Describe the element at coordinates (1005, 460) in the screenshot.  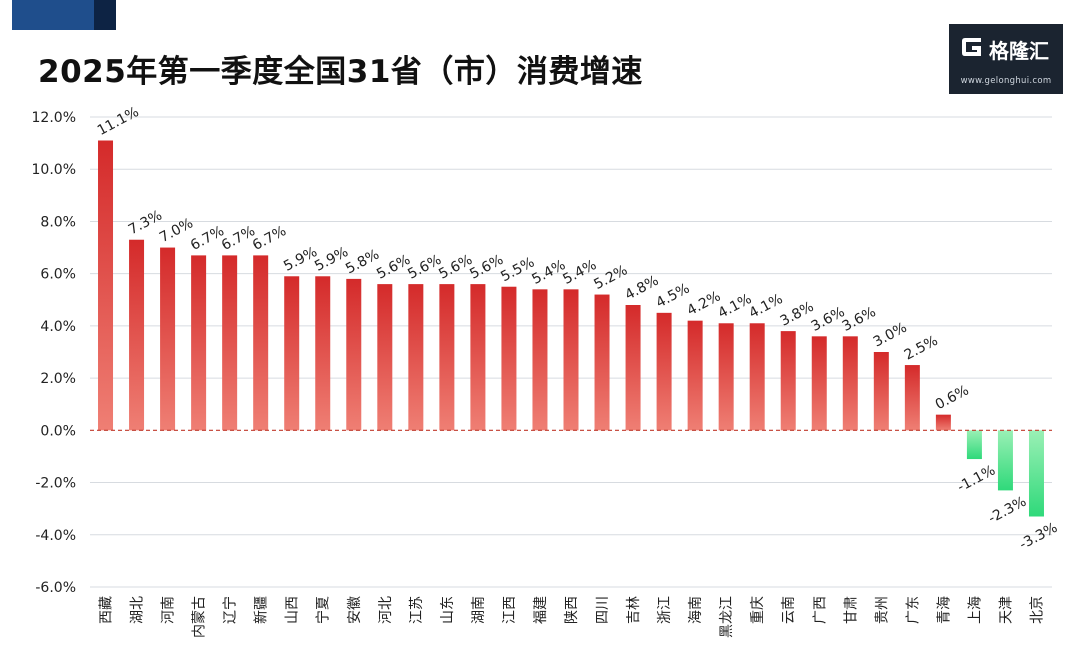
I see `bar-天津` at that location.